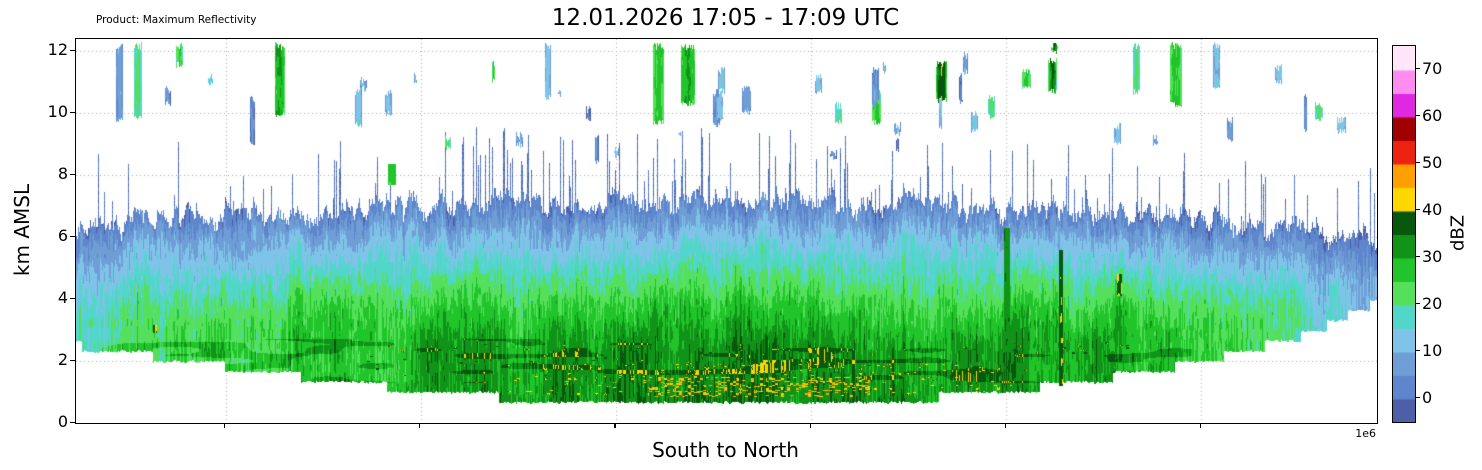  Describe the element at coordinates (1432, 68) in the screenshot. I see `colorbar-tick-label: 70` at that location.